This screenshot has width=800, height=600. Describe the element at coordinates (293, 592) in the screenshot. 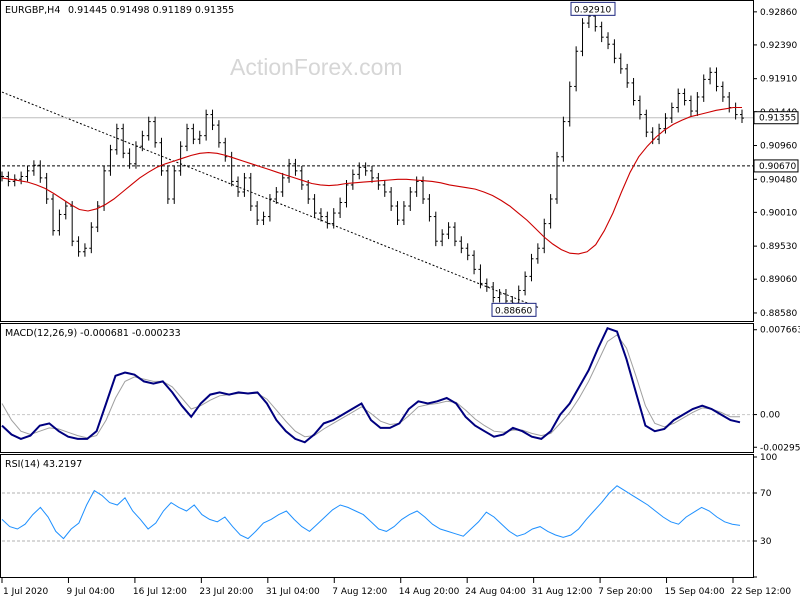

I see `x-tick-label: 31 Jul 04:00` at that location.